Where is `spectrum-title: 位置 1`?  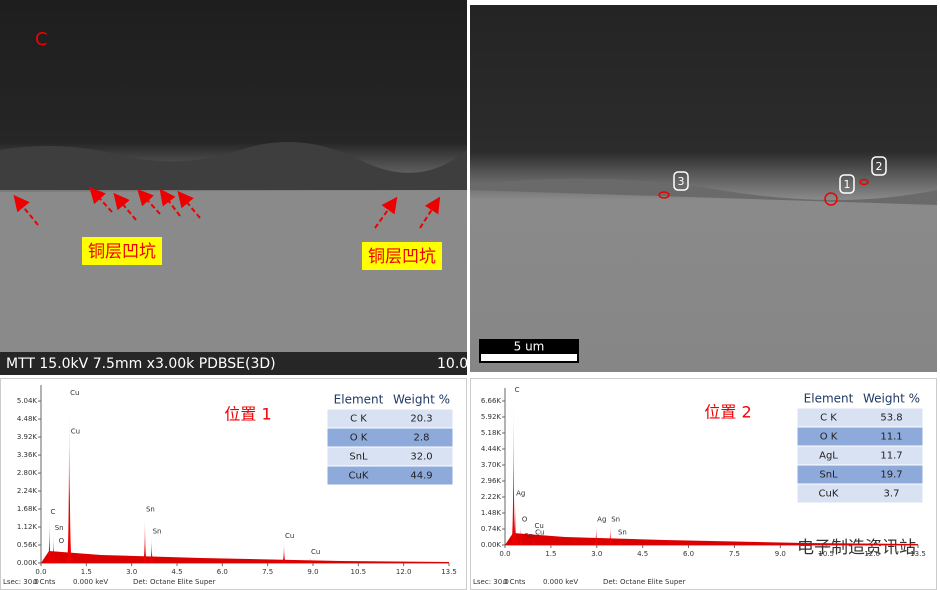 spectrum-title: 位置 1 is located at coordinates (247, 414).